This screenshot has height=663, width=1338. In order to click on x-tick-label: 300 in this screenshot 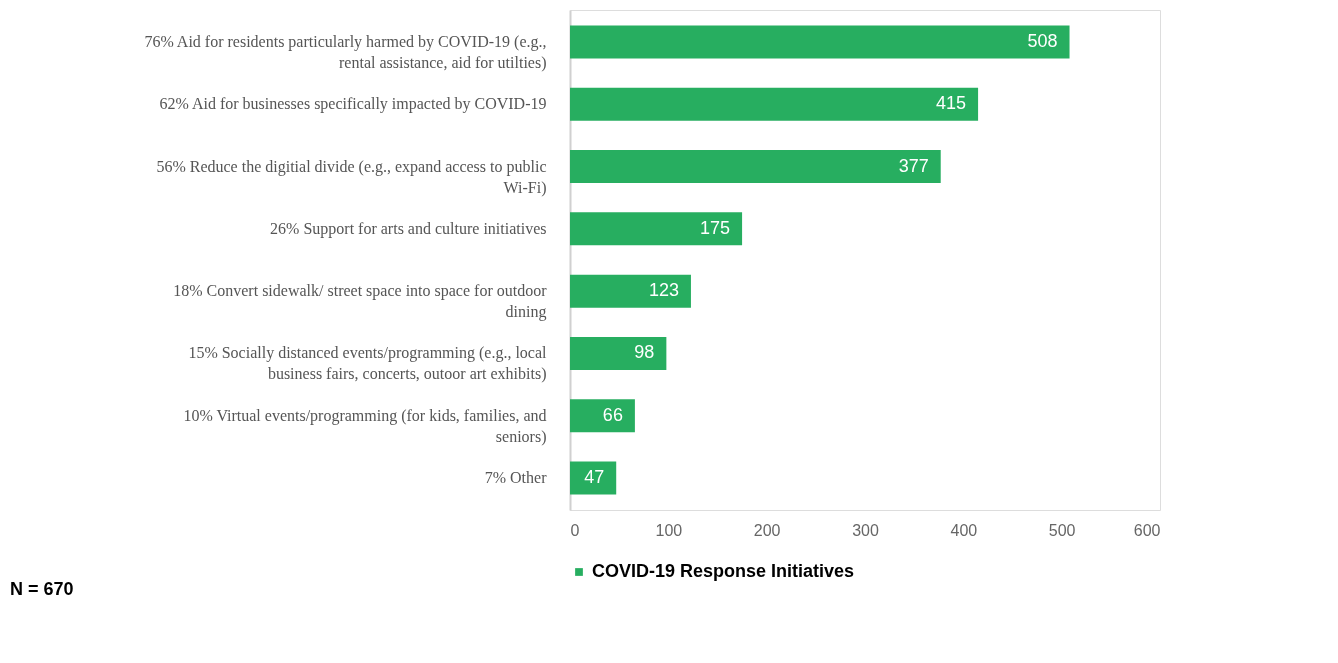, I will do `click(865, 530)`.